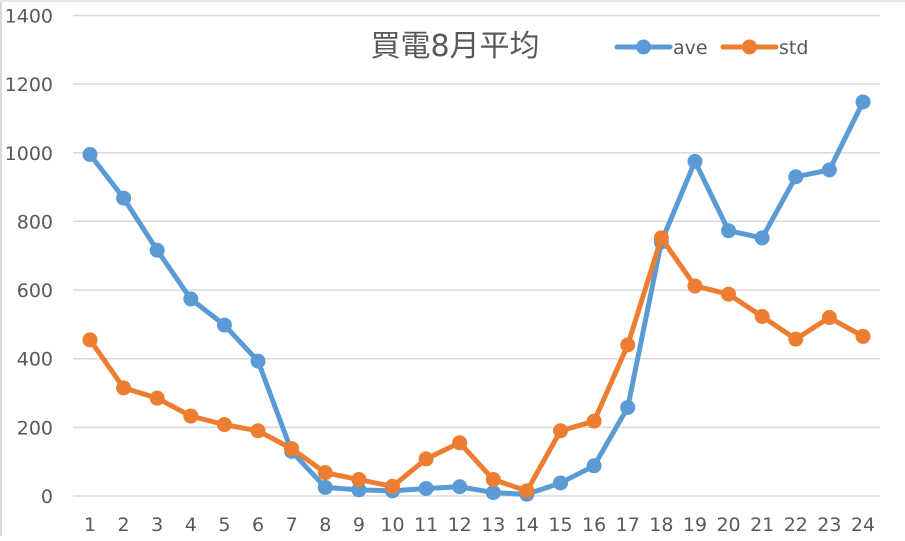  What do you see at coordinates (728, 525) in the screenshot?
I see `x-tick-label: 20` at bounding box center [728, 525].